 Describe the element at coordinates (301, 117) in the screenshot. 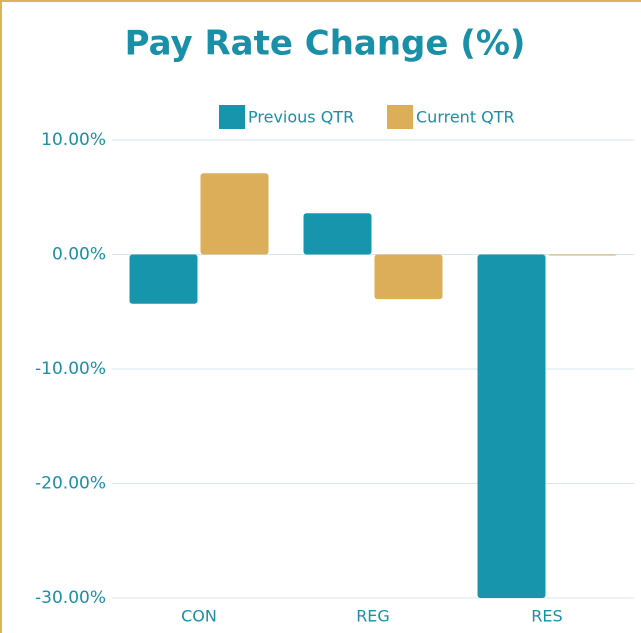

I see `legend-label: Previous QTR` at that location.